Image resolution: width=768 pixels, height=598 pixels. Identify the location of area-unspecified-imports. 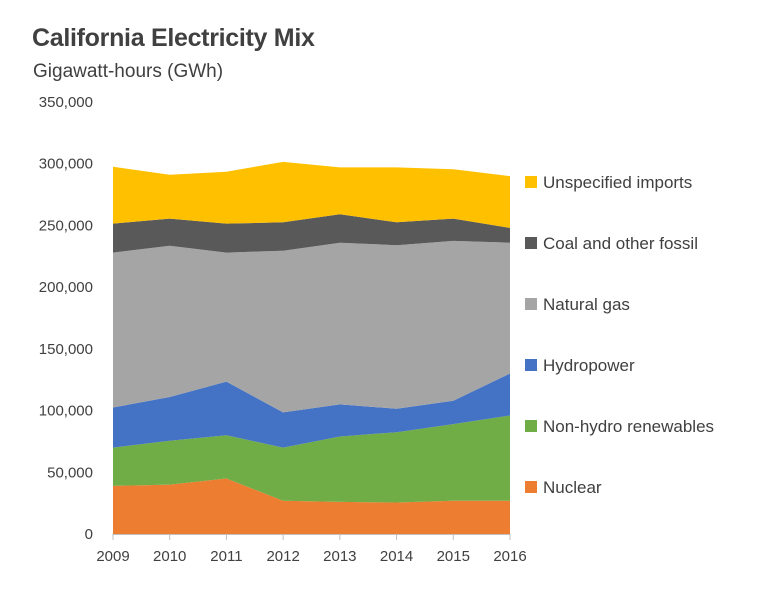
(311, 194).